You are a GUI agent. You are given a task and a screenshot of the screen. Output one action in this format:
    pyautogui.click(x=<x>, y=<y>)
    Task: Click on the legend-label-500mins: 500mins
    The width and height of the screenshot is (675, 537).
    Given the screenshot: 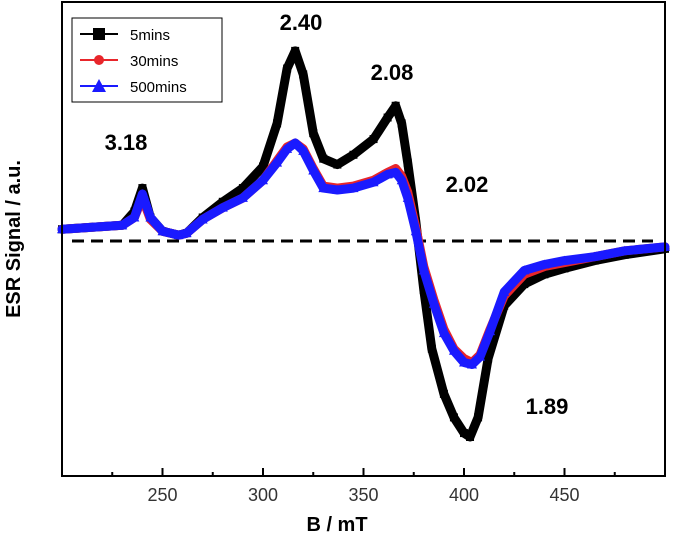 What is the action you would take?
    pyautogui.click(x=158, y=87)
    